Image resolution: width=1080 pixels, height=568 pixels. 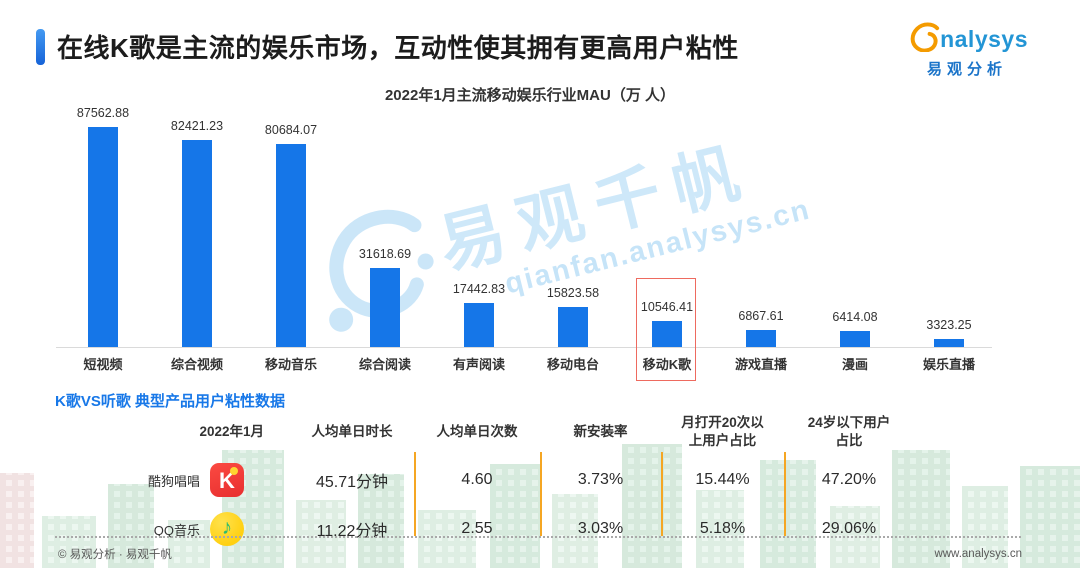 What do you see at coordinates (573, 293) in the screenshot?
I see `bar-value-label: 15823.58` at bounding box center [573, 293].